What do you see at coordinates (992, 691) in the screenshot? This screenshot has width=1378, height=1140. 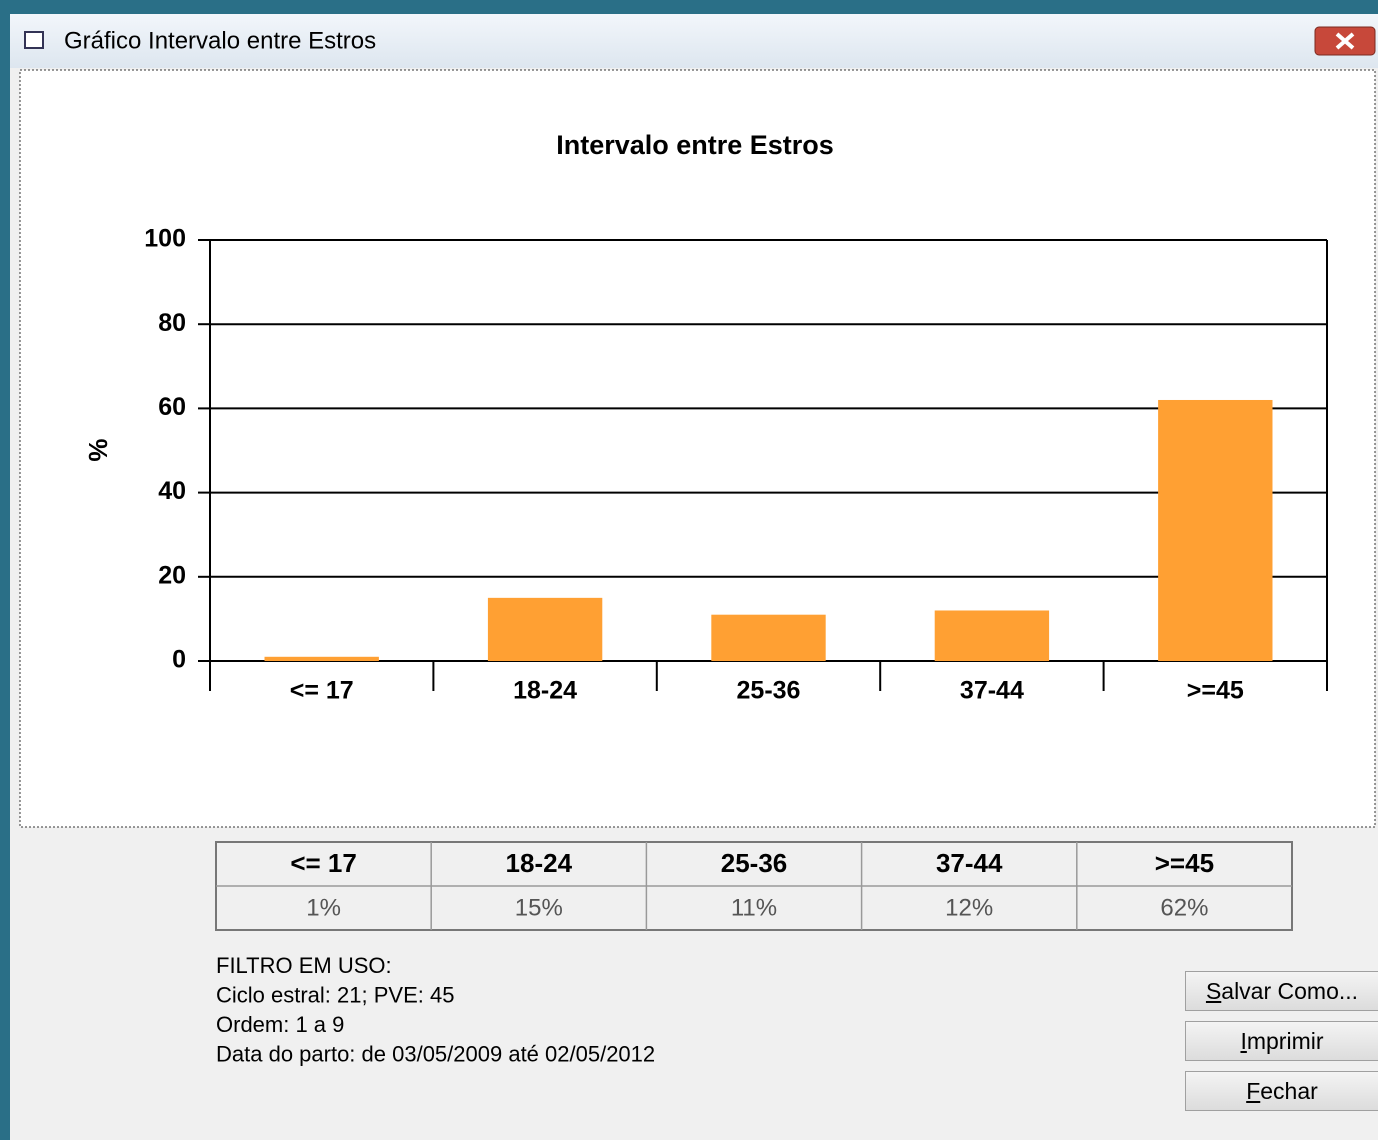 I see `x-tick-label: 37-44` at bounding box center [992, 691].